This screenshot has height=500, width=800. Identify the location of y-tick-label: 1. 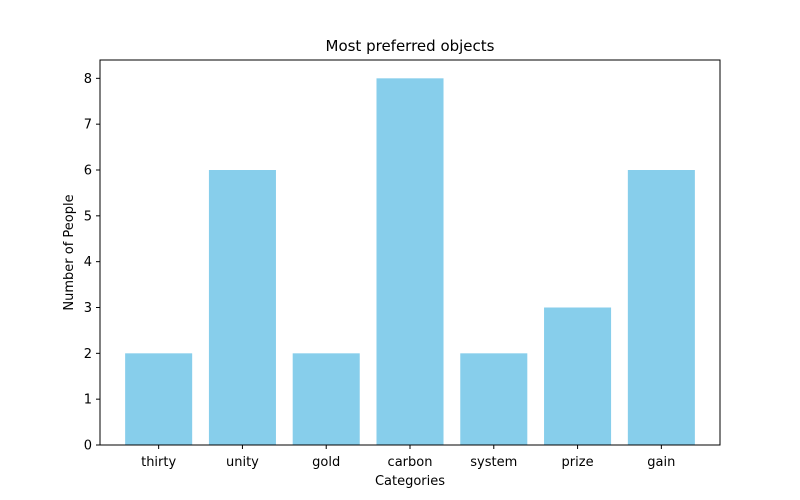
(88, 400).